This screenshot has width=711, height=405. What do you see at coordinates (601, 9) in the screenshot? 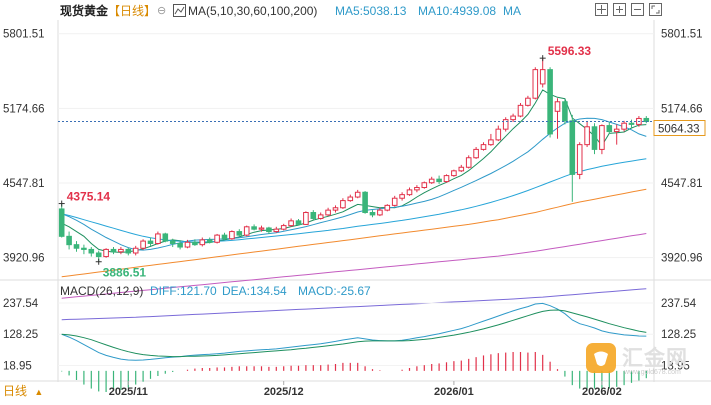
I see `crosshair-icon` at bounding box center [601, 9].